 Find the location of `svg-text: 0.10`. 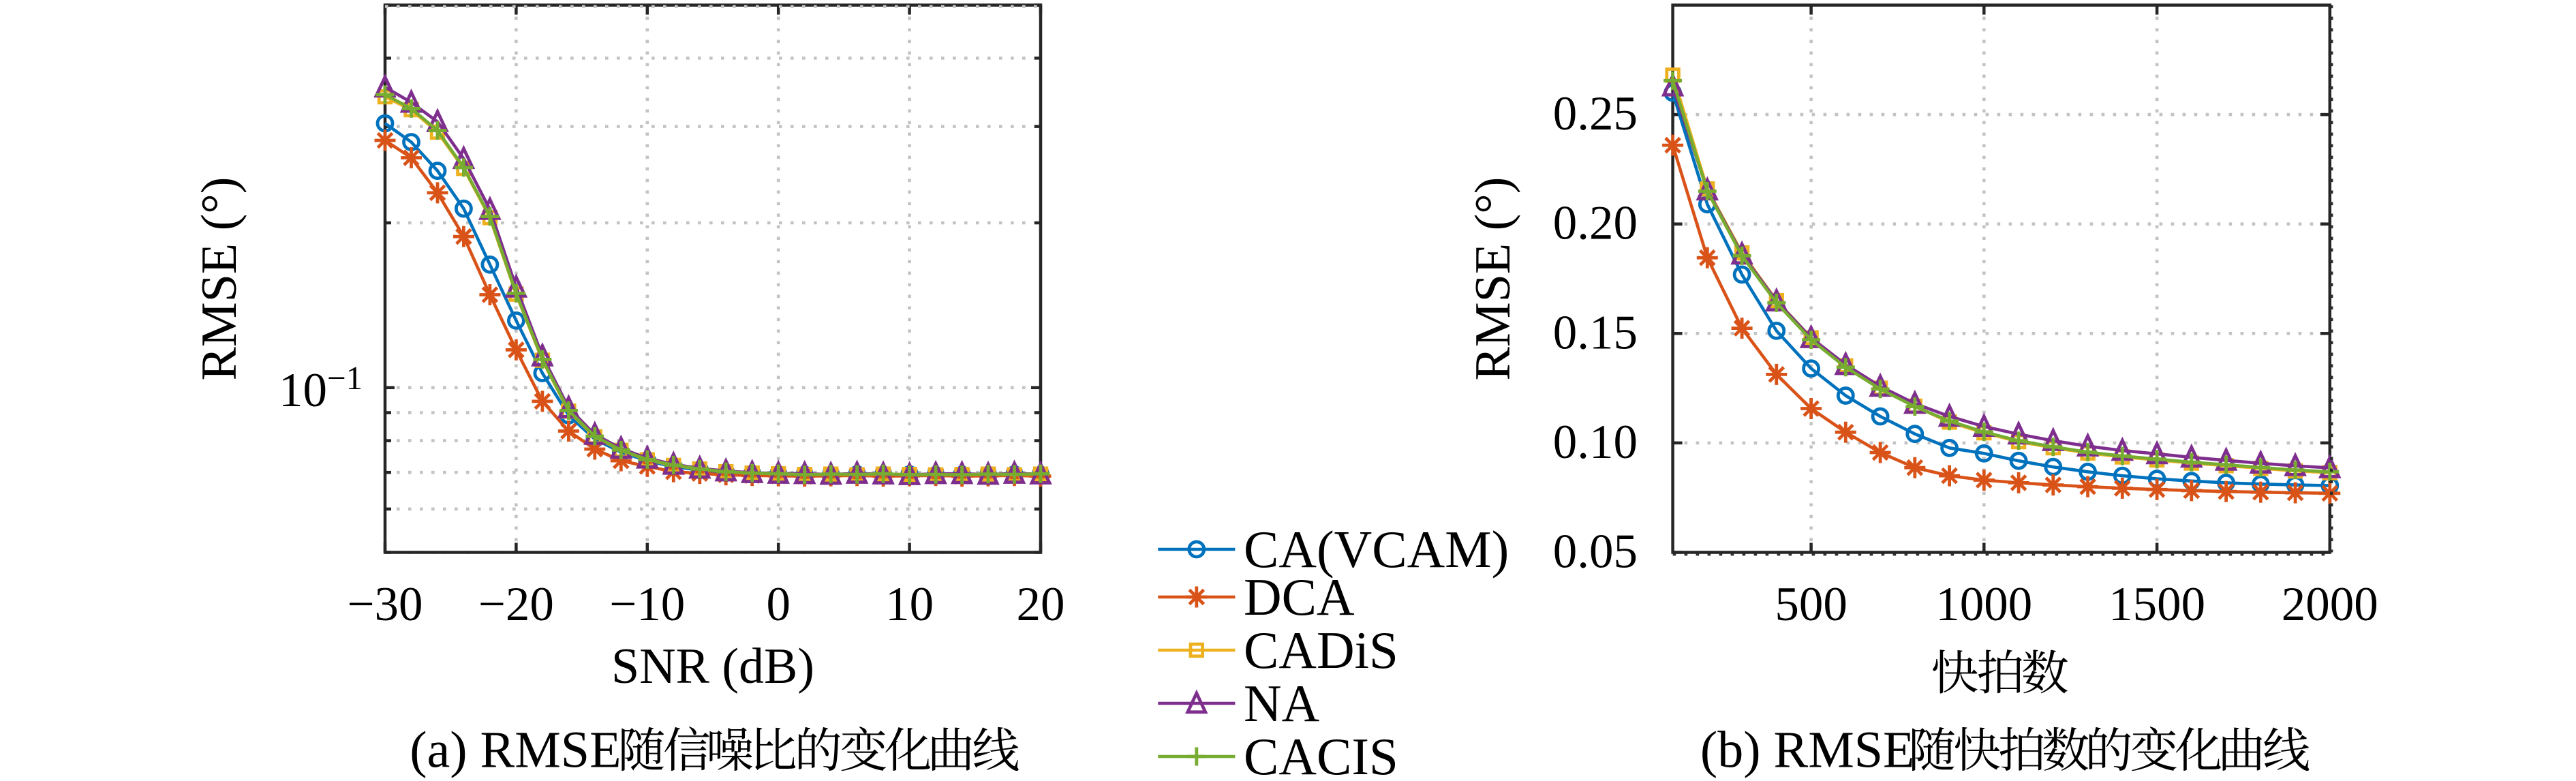

svg-text: 0.10 is located at coordinates (1595, 443).